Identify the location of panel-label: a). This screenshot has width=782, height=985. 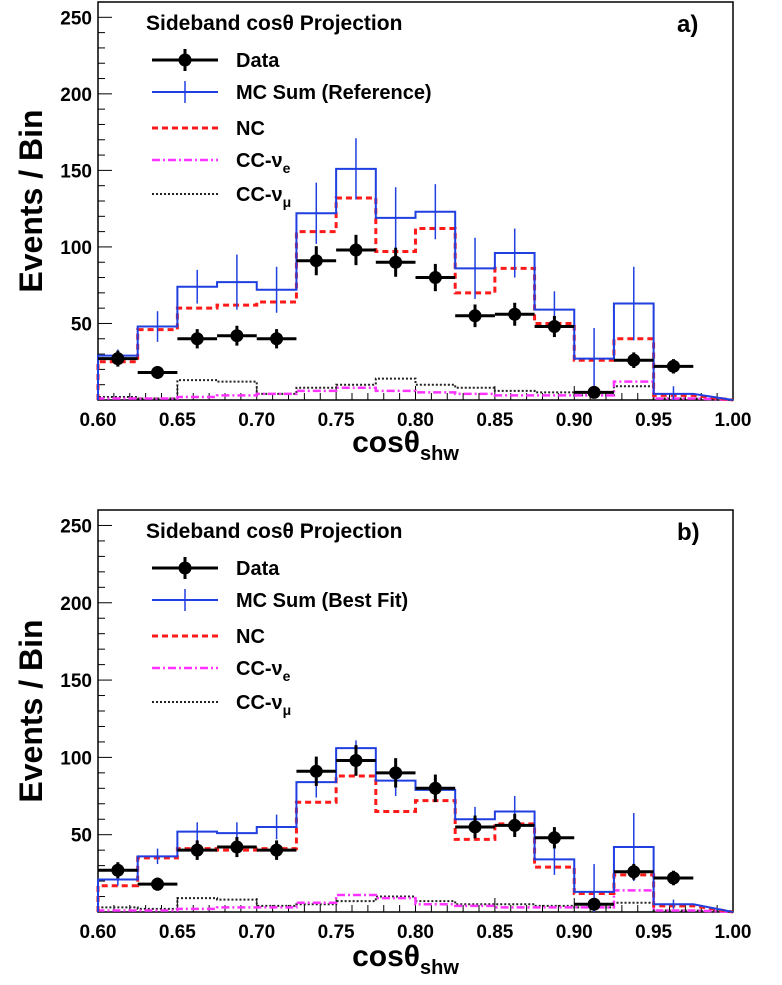
(687, 24).